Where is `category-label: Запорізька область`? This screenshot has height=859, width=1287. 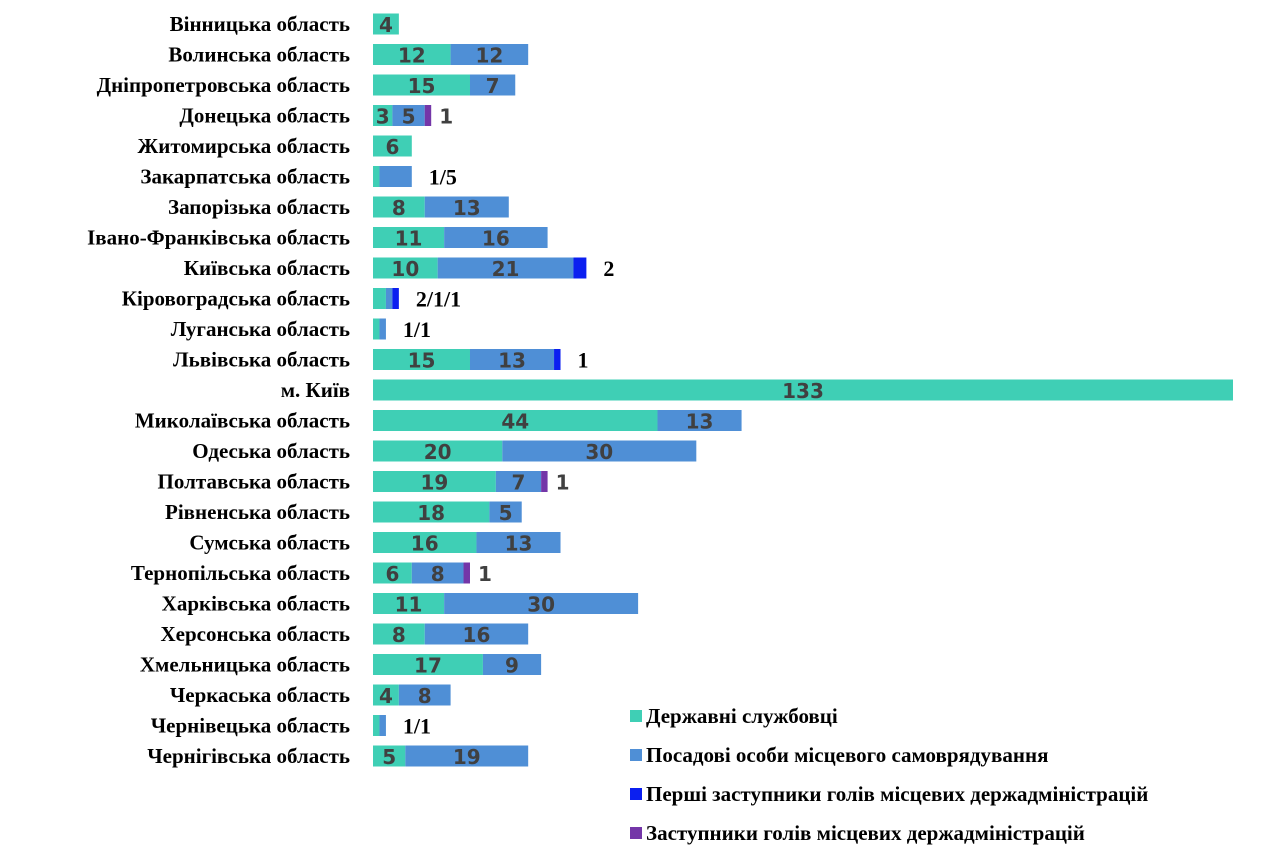
category-label: Запорізька область is located at coordinates (259, 207).